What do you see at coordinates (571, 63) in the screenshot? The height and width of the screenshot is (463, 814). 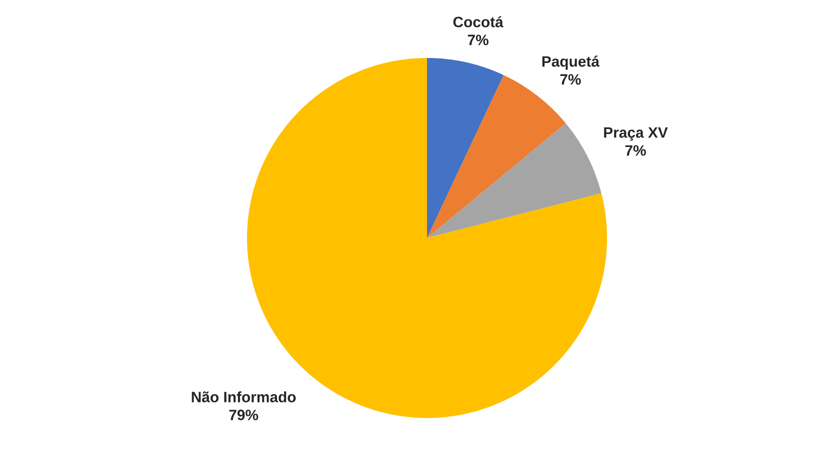 I see `slice-label: Paquetá` at bounding box center [571, 63].